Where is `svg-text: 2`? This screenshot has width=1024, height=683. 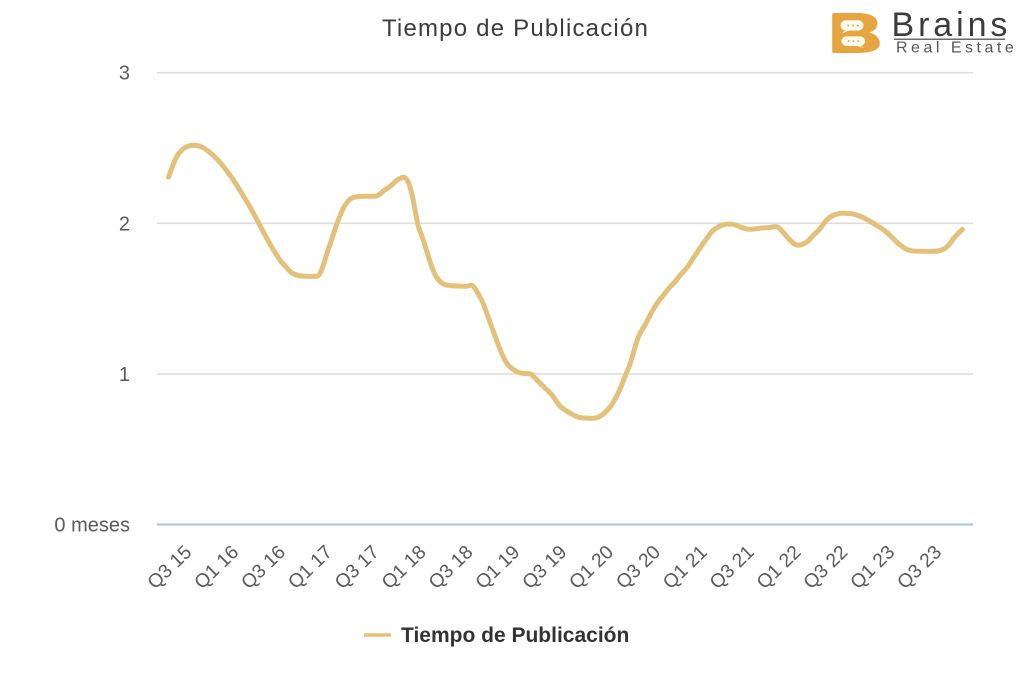 svg-text: 2 is located at coordinates (124, 224).